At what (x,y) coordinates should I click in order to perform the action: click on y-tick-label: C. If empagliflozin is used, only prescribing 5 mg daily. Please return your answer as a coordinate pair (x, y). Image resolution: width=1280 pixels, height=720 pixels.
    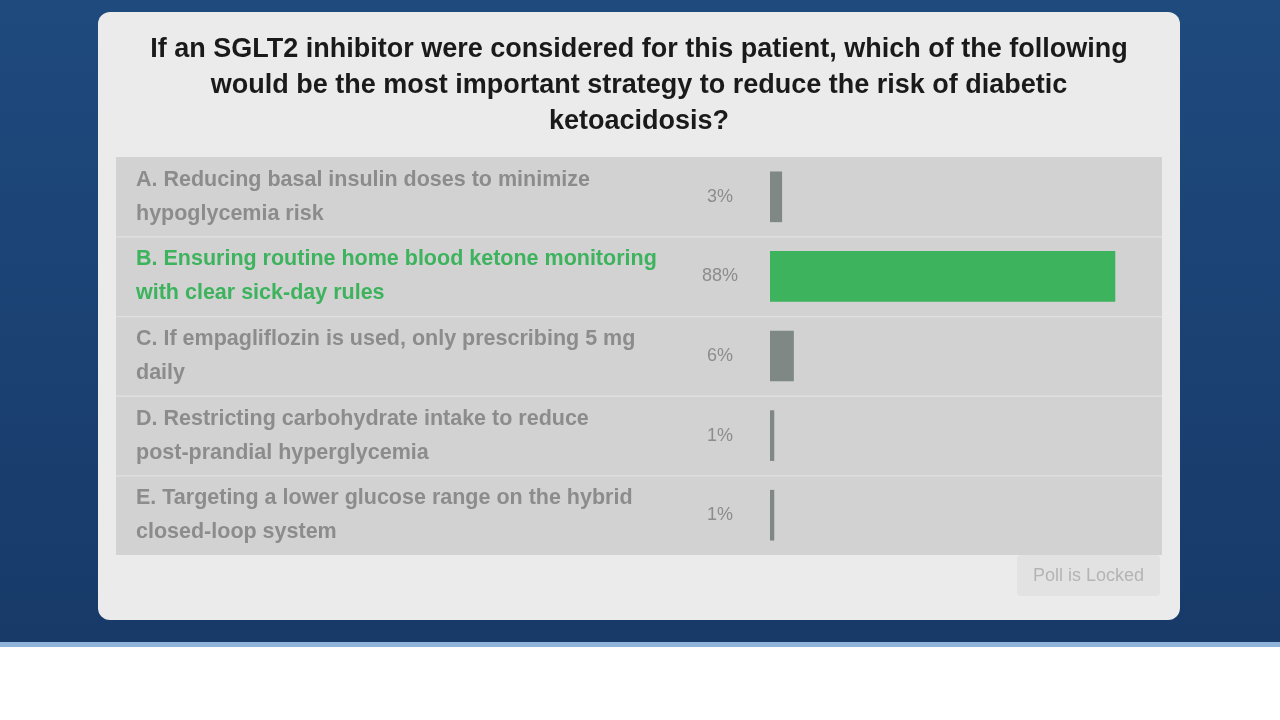
    Looking at the image, I should click on (386, 354).